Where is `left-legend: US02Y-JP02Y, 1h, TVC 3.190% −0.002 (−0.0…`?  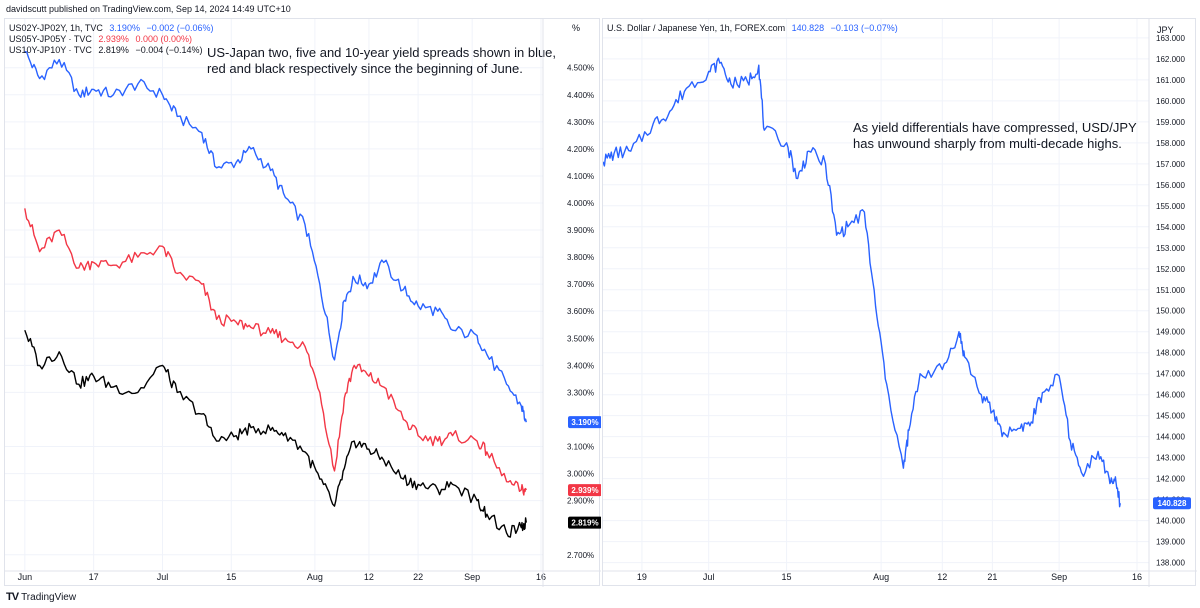
left-legend: US02Y-JP02Y, 1h, TVC 3.190% −0.002 (−0.0… is located at coordinates (111, 39).